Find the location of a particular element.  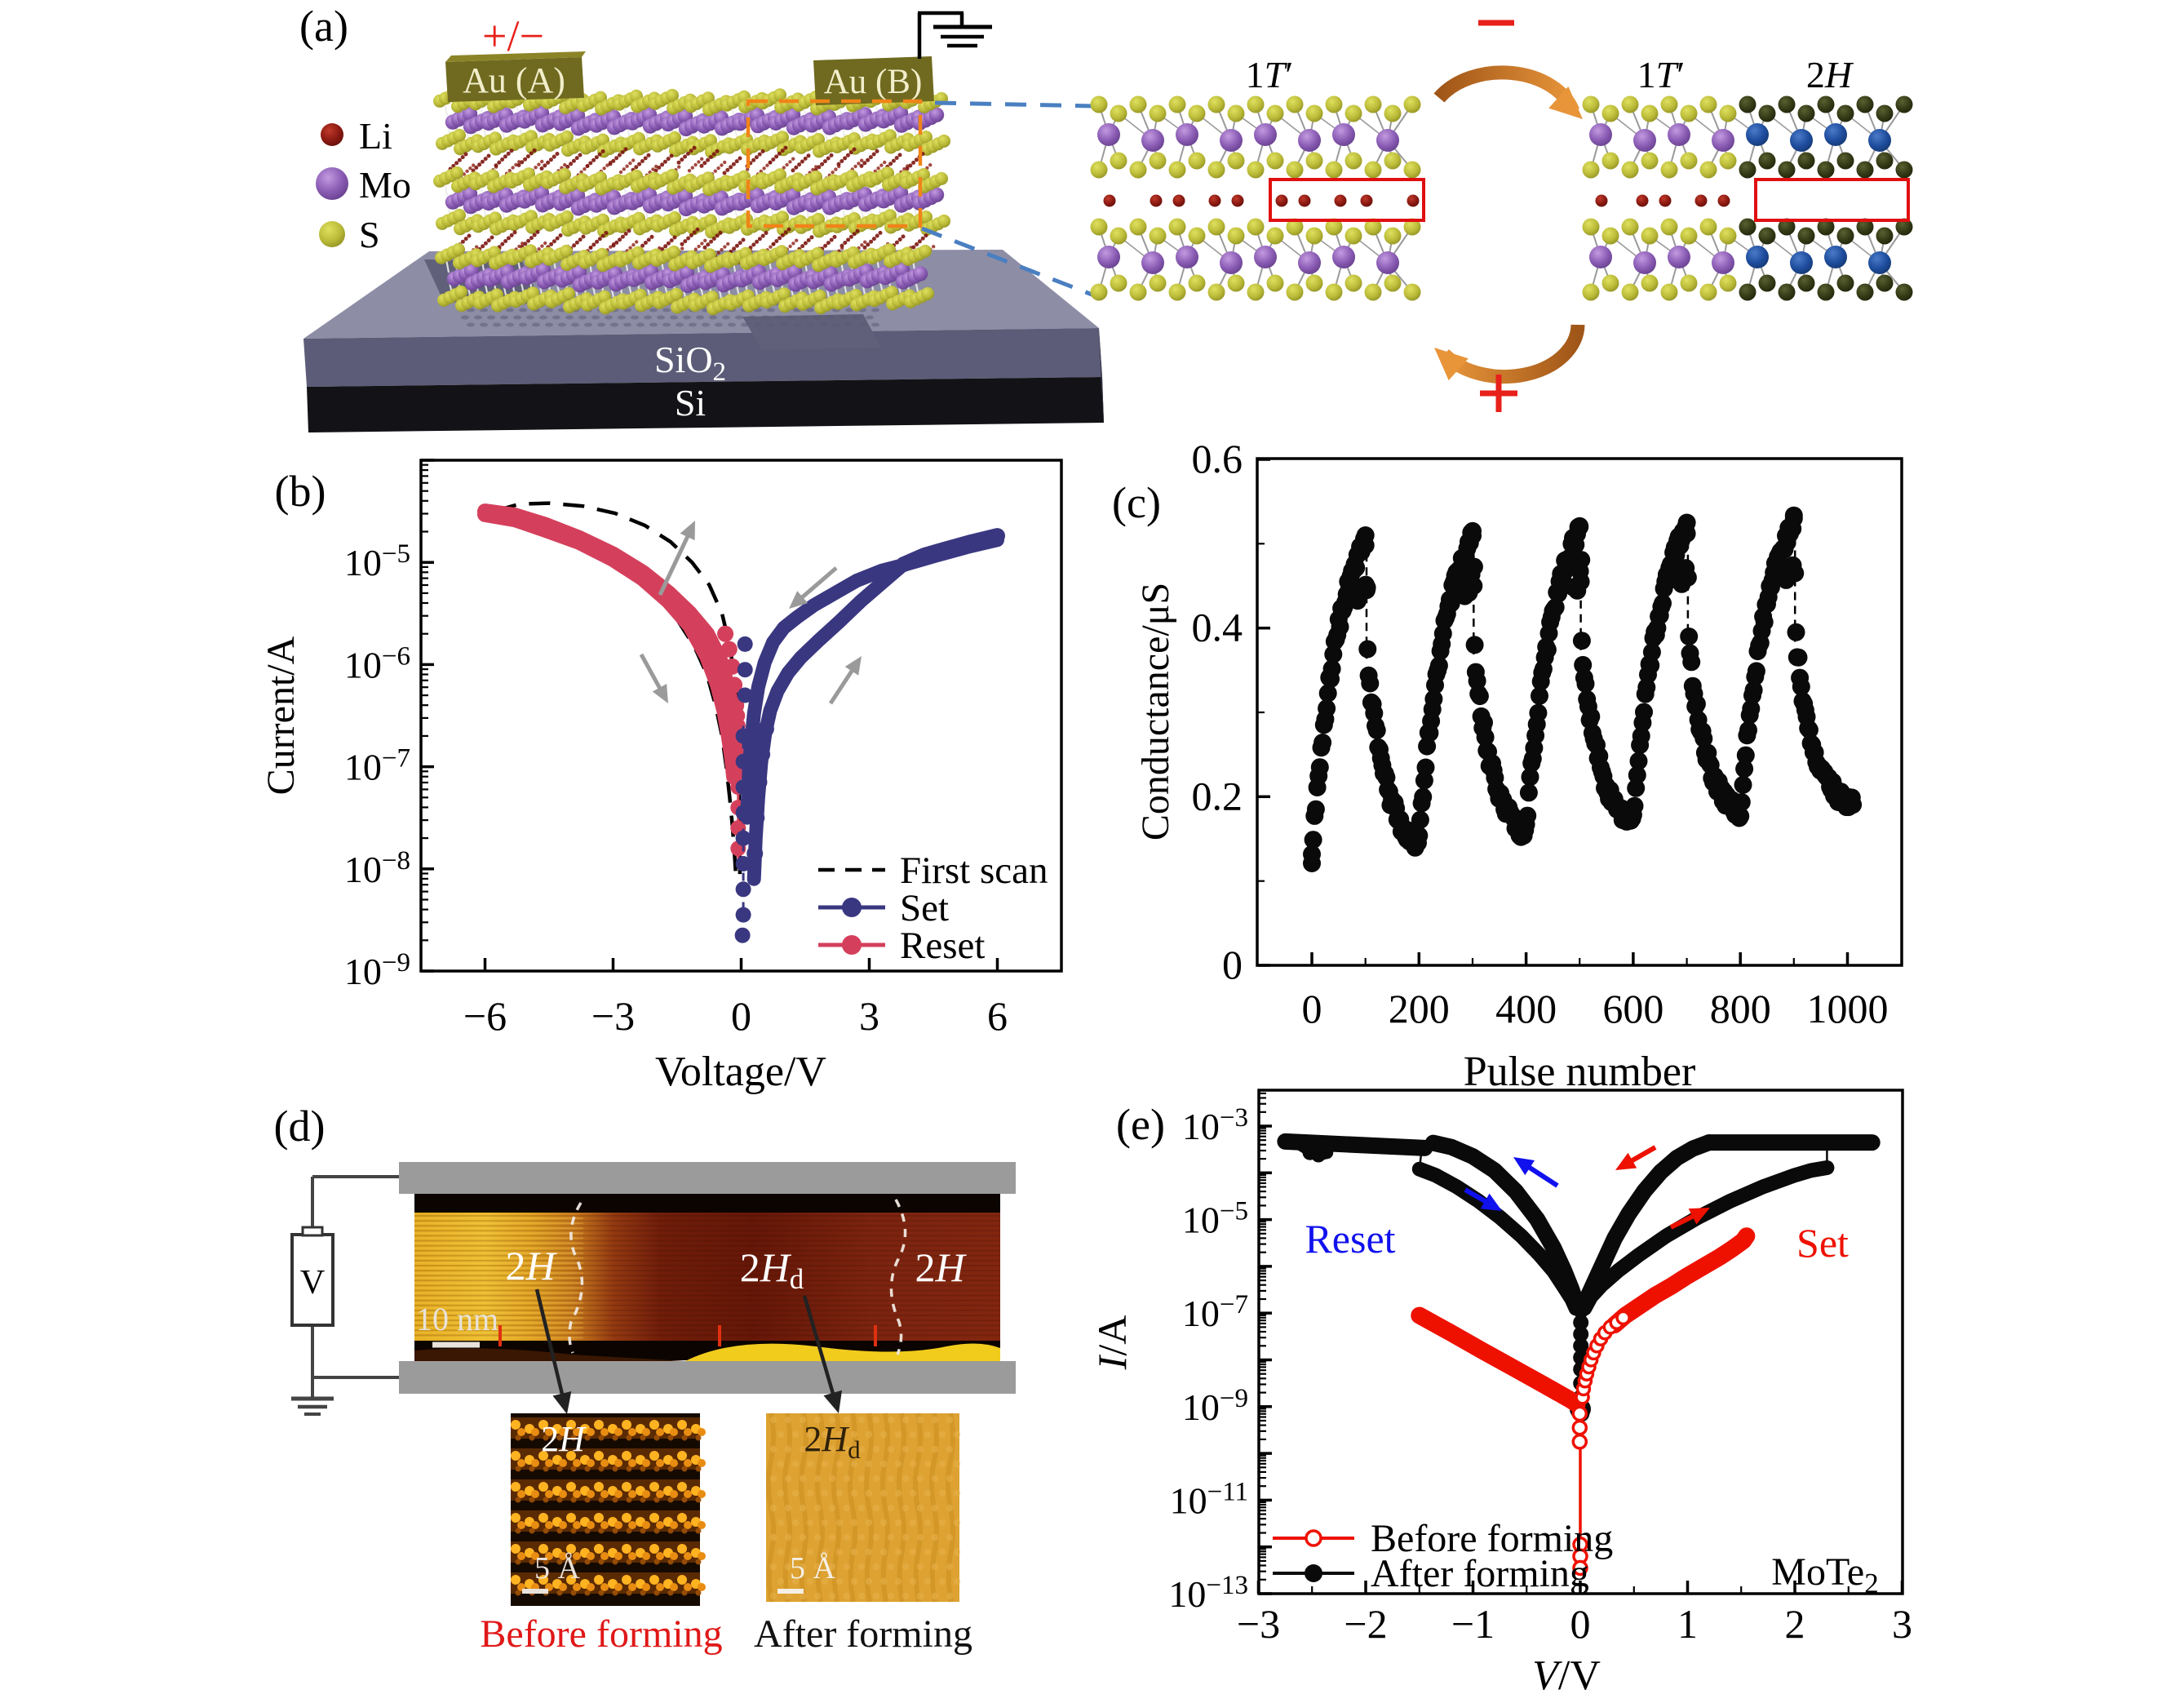

svg-text: −6 is located at coordinates (485, 1016).